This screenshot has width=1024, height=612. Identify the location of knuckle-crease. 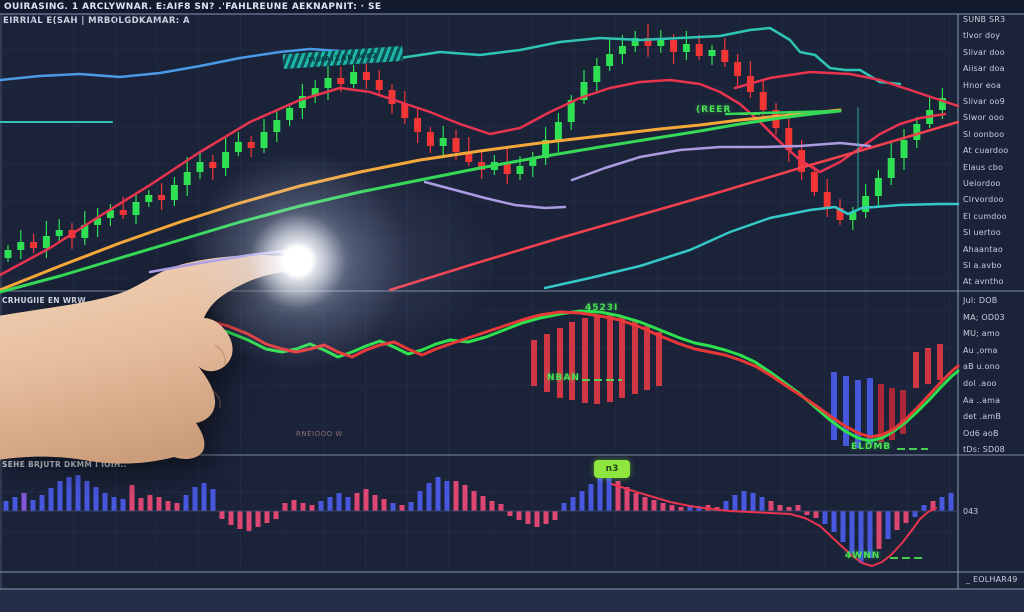
(219, 376).